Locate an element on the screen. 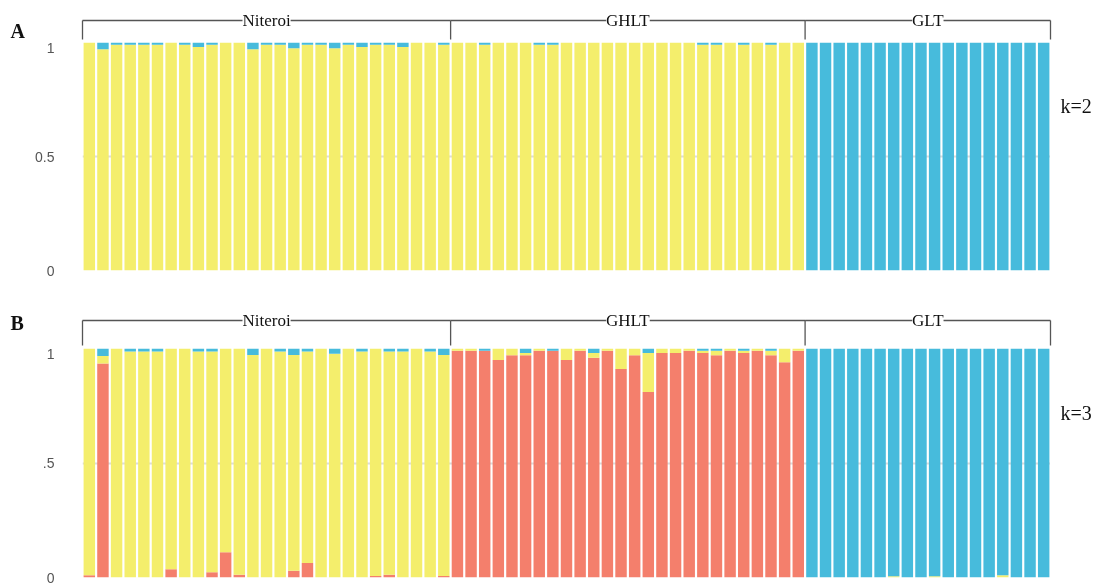 This screenshot has height=585, width=1105. y-tick-label: 0.5 is located at coordinates (45, 156).